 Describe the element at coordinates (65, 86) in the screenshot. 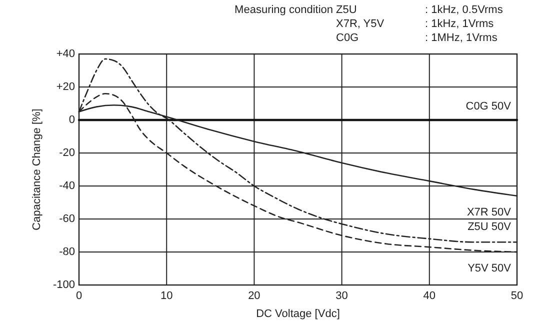

I see `y-tick-label: +20` at that location.